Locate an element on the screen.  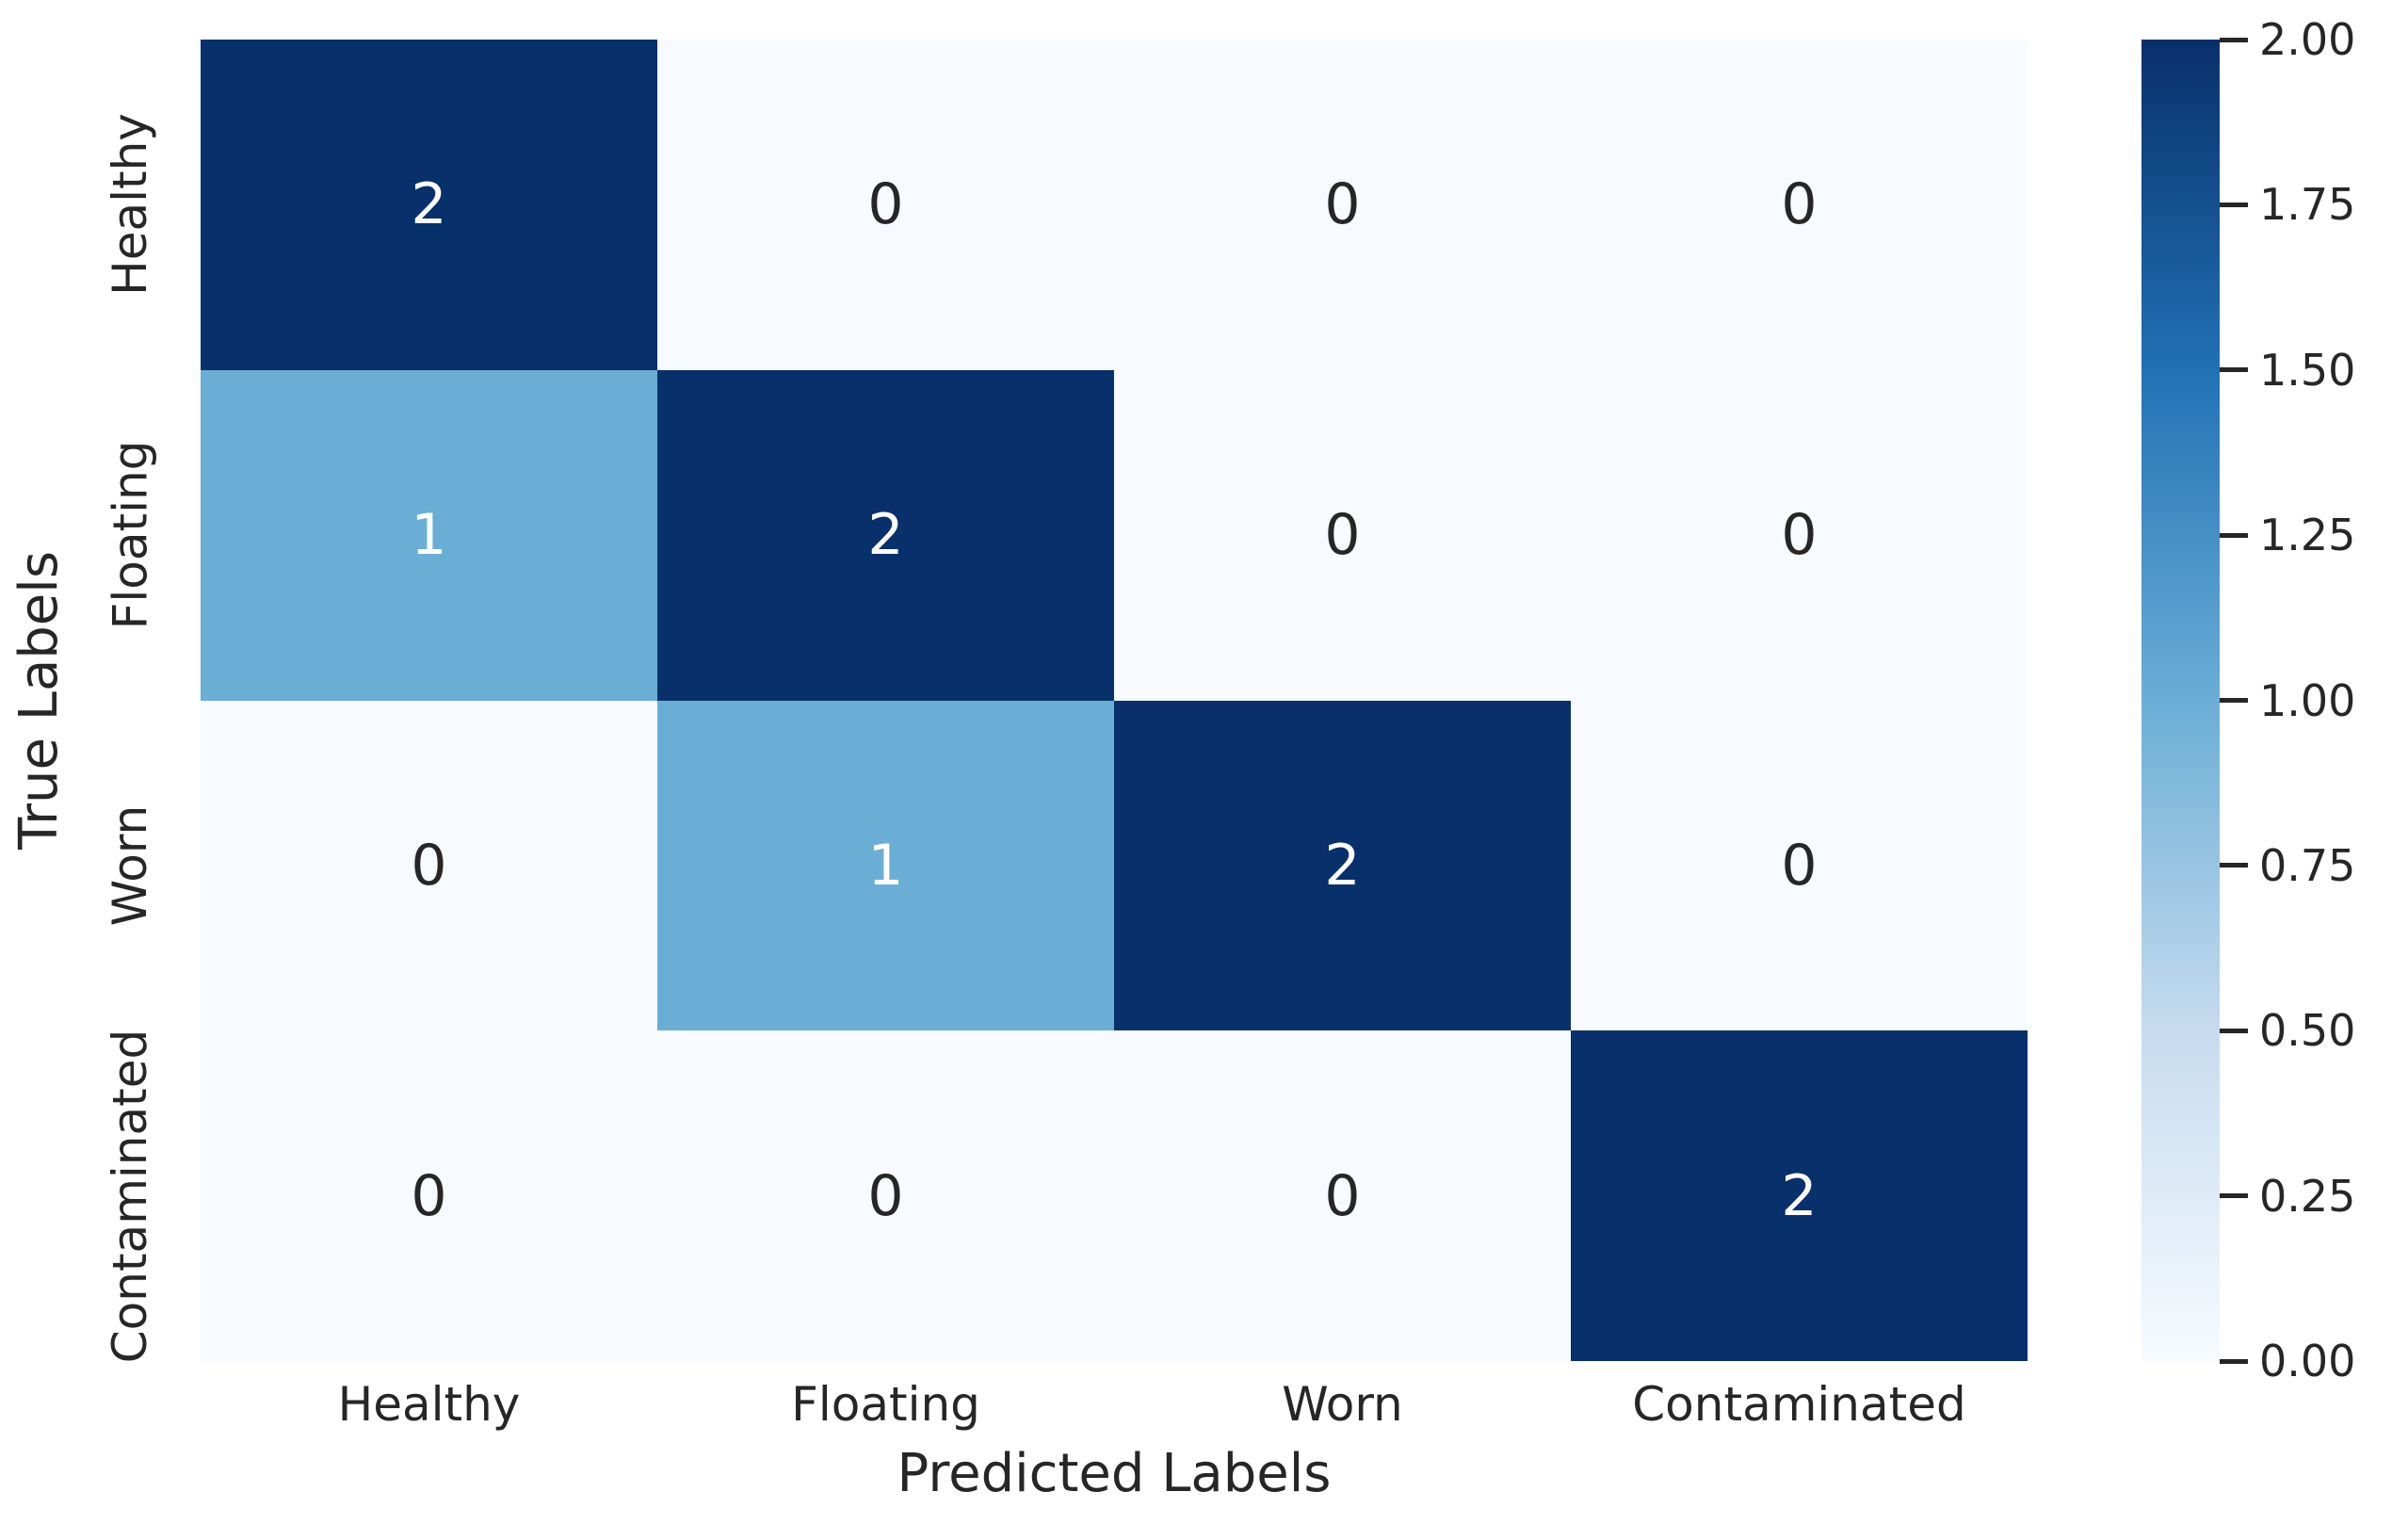
colorbar-tick-1.00: 1.00 is located at coordinates (2287, 700).